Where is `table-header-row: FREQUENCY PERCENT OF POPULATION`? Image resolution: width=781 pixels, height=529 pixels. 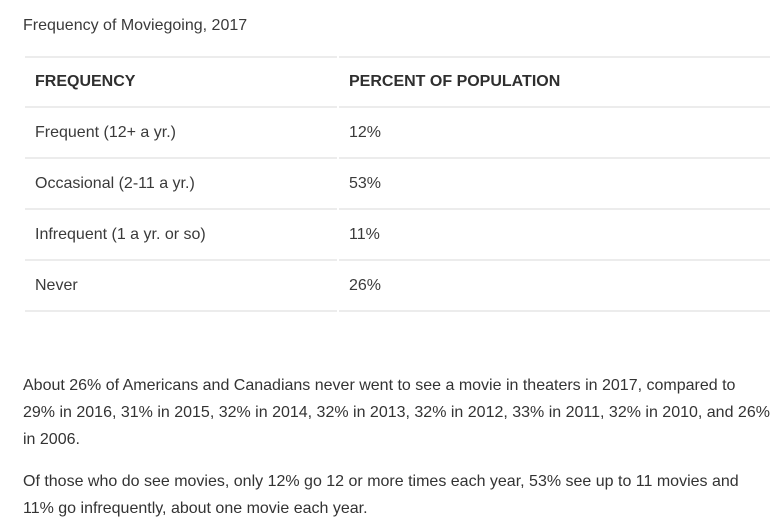
table-header-row: FREQUENCY PERCENT OF POPULATION is located at coordinates (397, 82).